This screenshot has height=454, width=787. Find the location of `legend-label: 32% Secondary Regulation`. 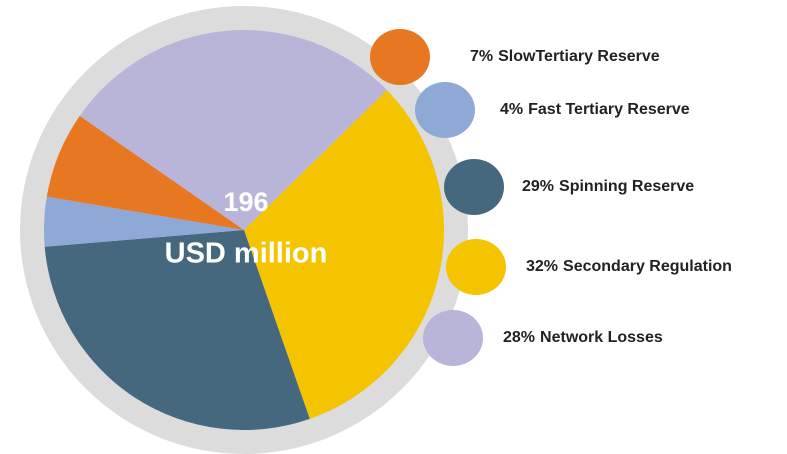

legend-label: 32% Secondary Regulation is located at coordinates (629, 266).